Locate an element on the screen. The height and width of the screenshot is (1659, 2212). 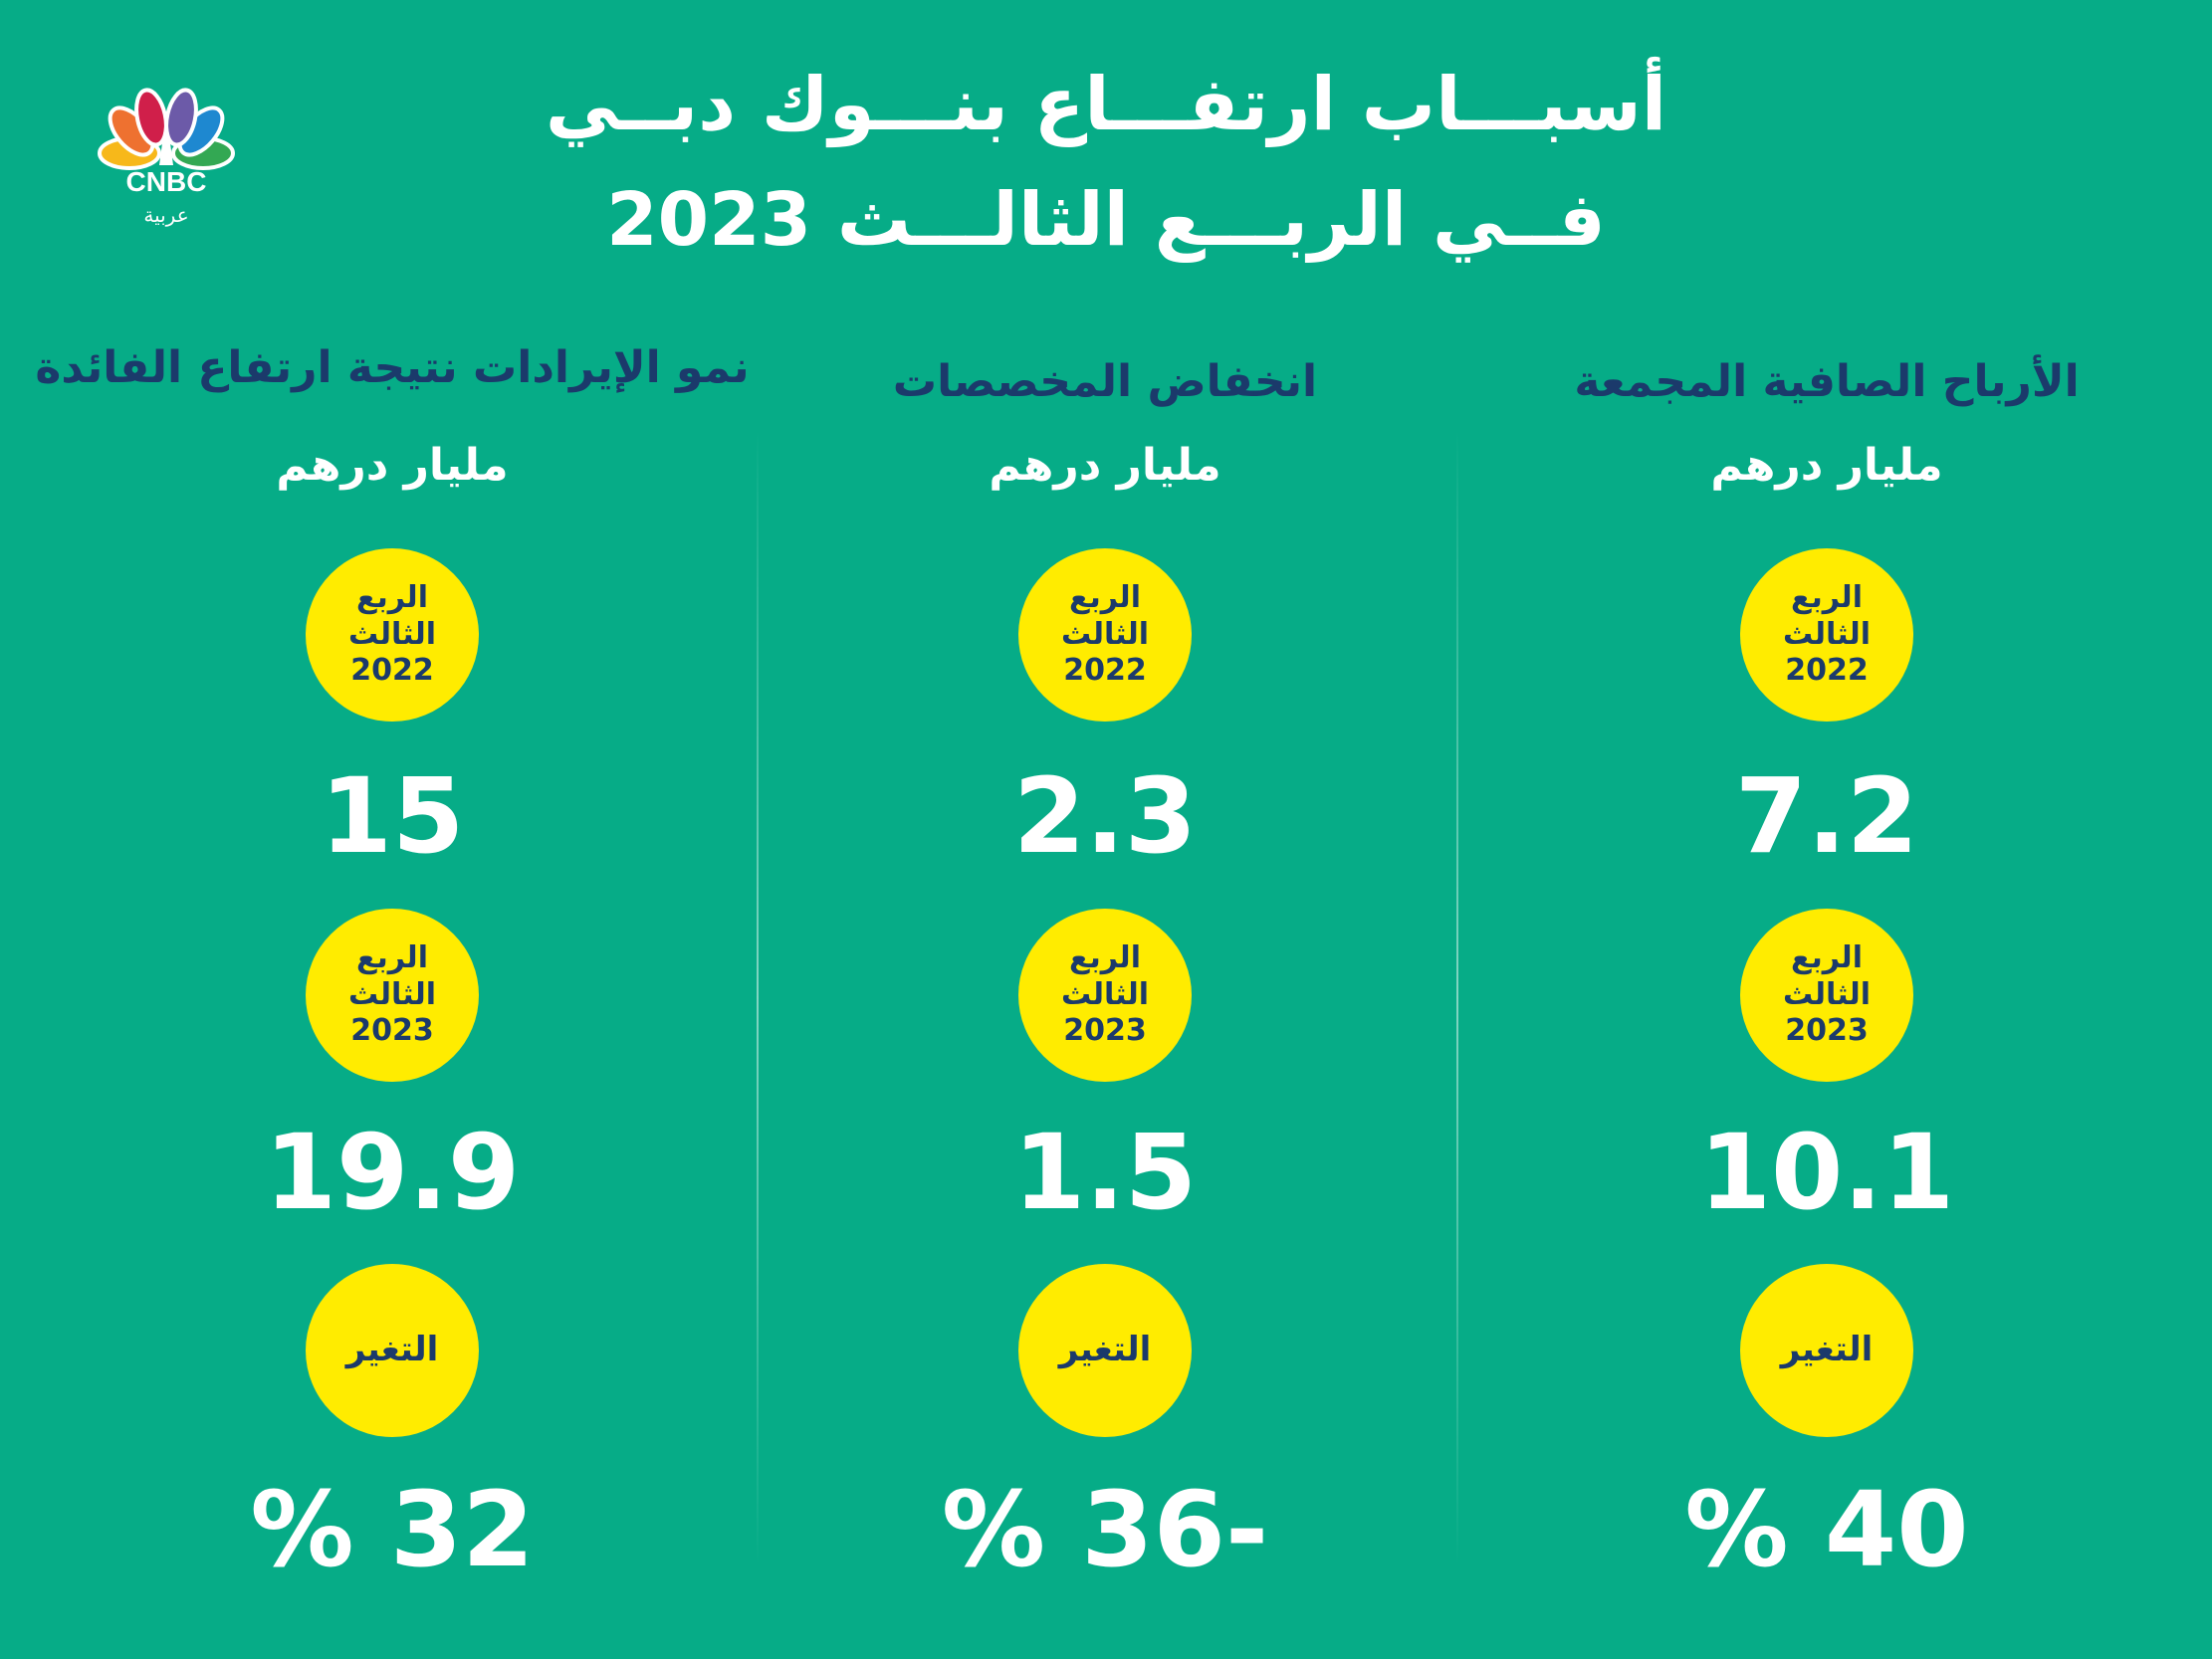
title-line-2: فــي الربـــع الثالـــث 2023 is located at coordinates (1106, 220).